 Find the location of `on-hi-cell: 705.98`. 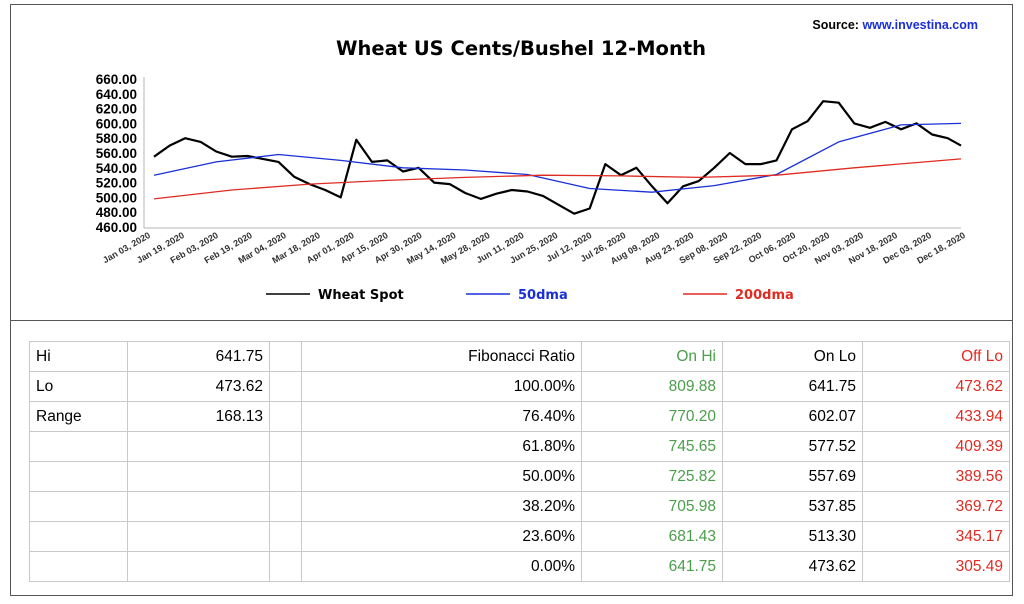

on-hi-cell: 705.98 is located at coordinates (652, 506).